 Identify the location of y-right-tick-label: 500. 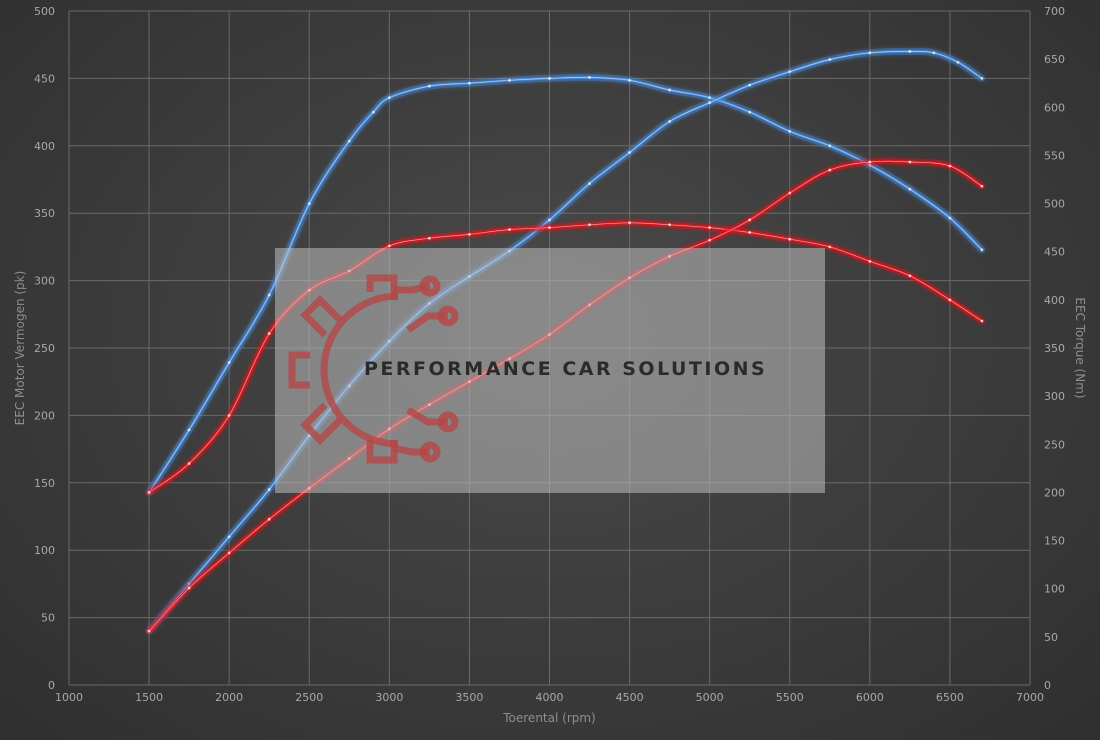
(1054, 204).